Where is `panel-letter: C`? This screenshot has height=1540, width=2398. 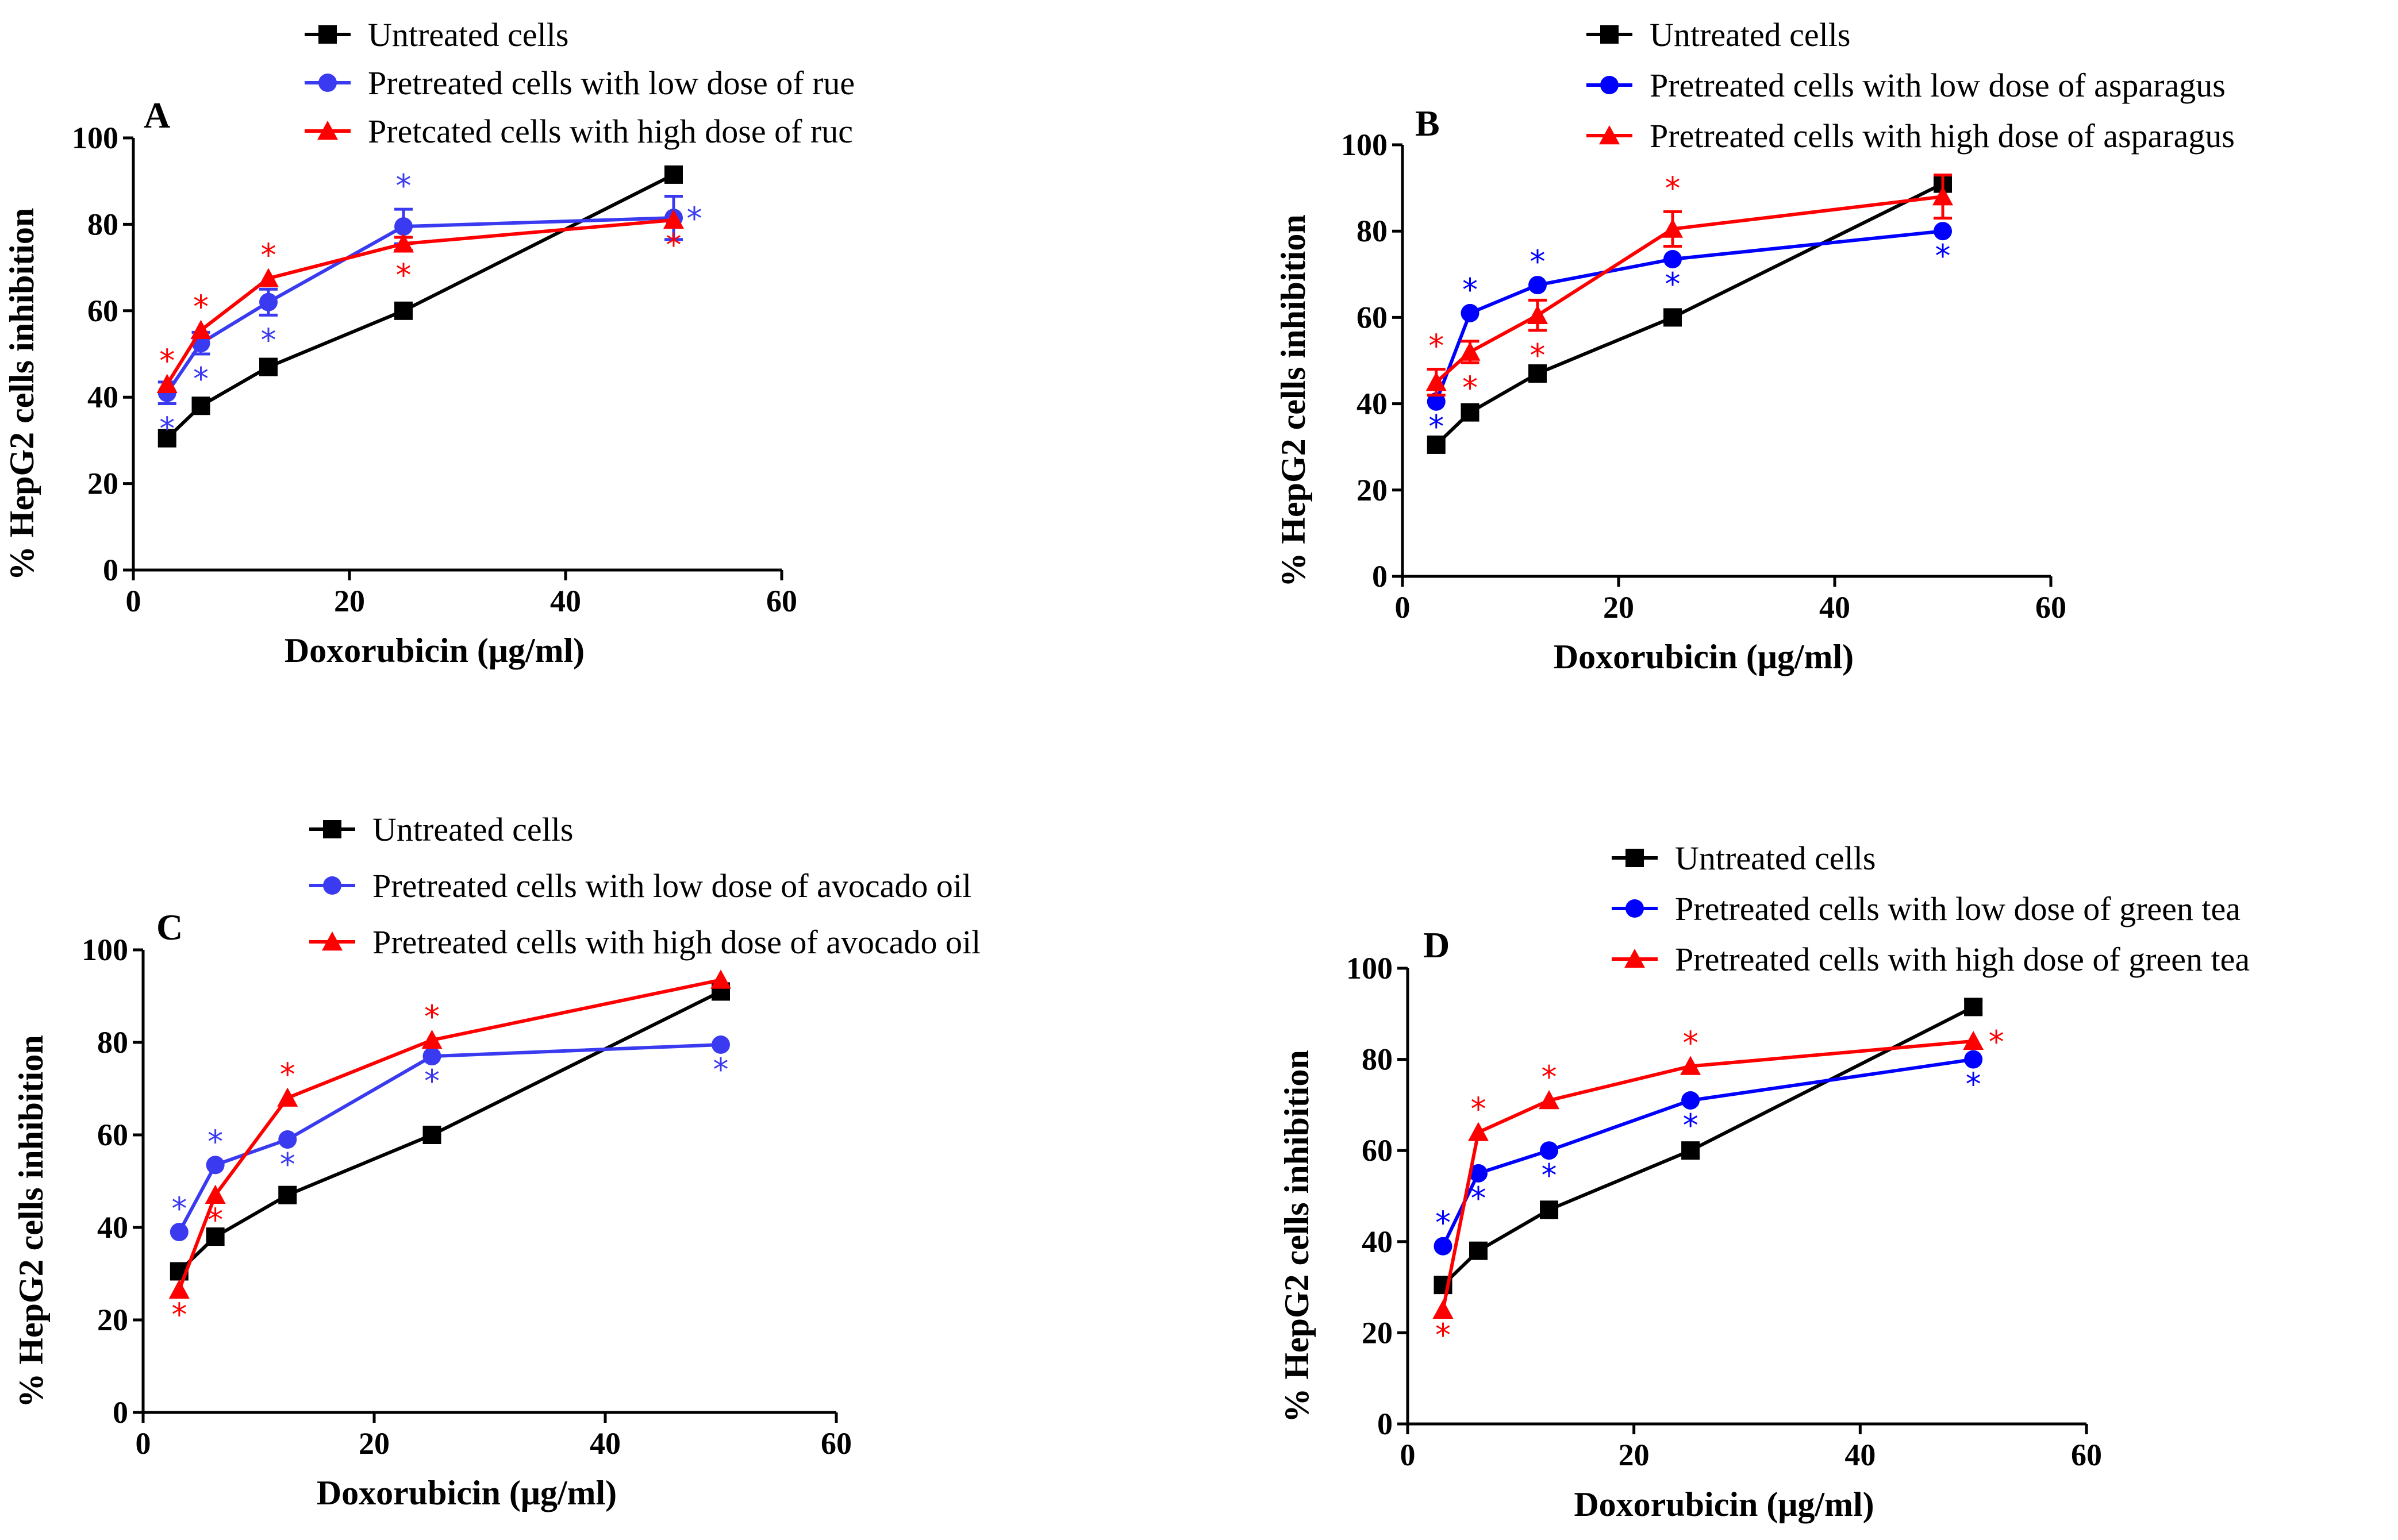 panel-letter: C is located at coordinates (169, 927).